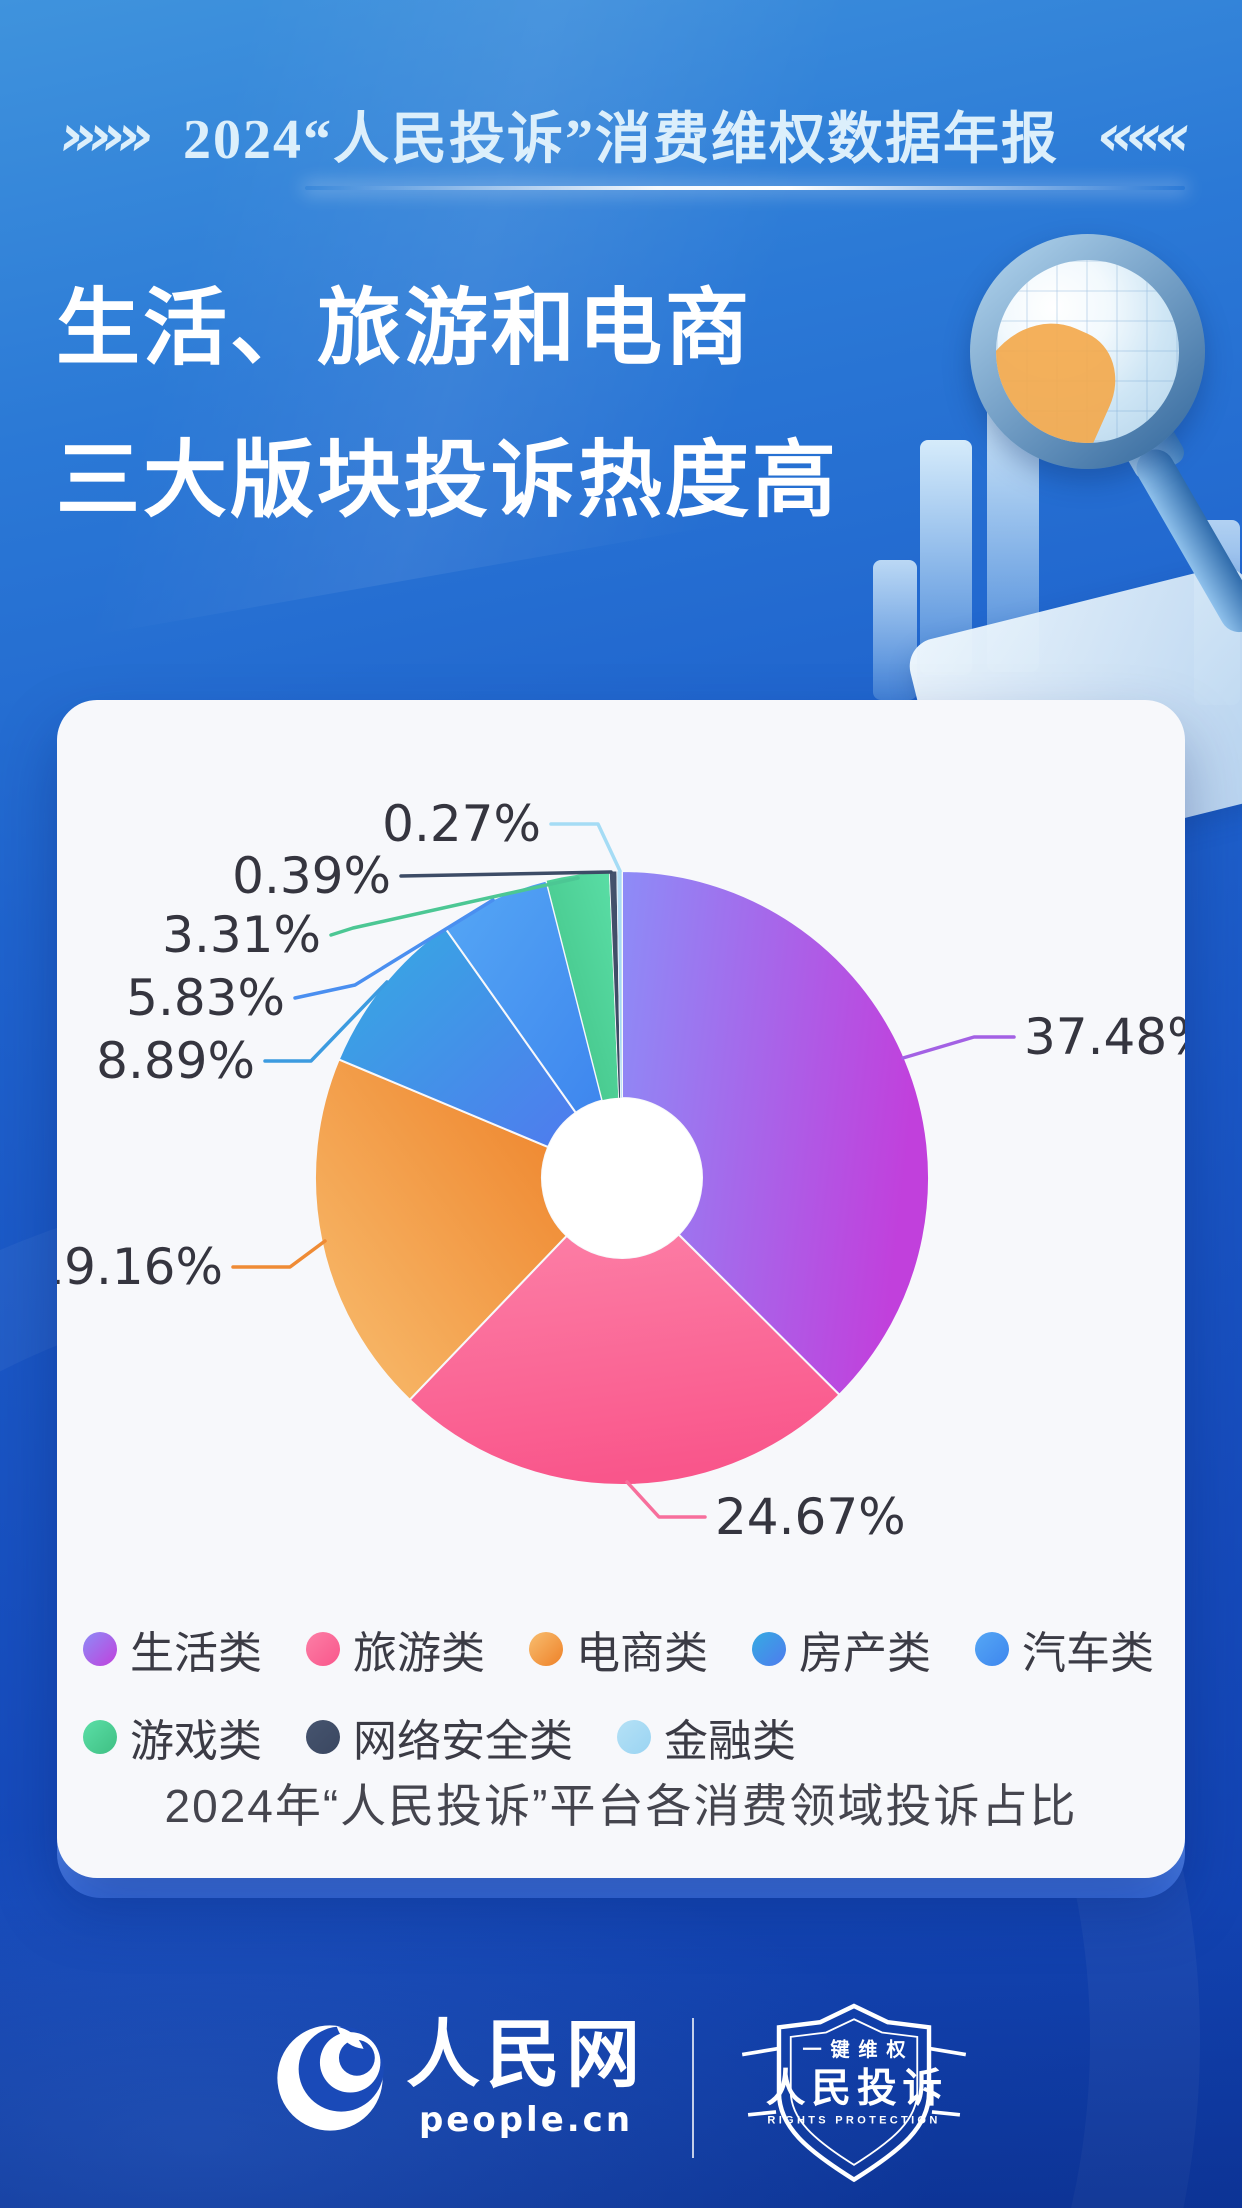 The image size is (1242, 2208). I want to click on legend-item-1: 生活类, so click(172, 1649).